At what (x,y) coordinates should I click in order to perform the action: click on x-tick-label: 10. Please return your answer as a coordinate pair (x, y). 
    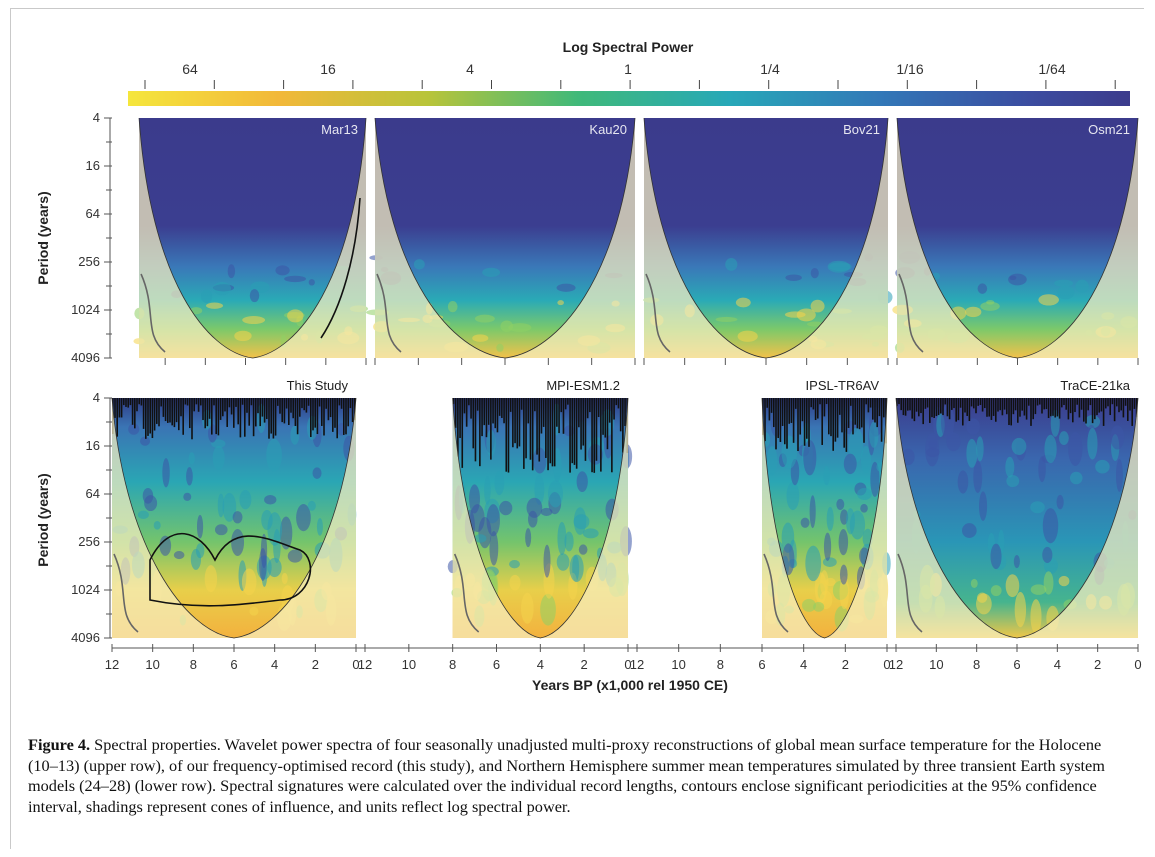
    Looking at the image, I should click on (409, 664).